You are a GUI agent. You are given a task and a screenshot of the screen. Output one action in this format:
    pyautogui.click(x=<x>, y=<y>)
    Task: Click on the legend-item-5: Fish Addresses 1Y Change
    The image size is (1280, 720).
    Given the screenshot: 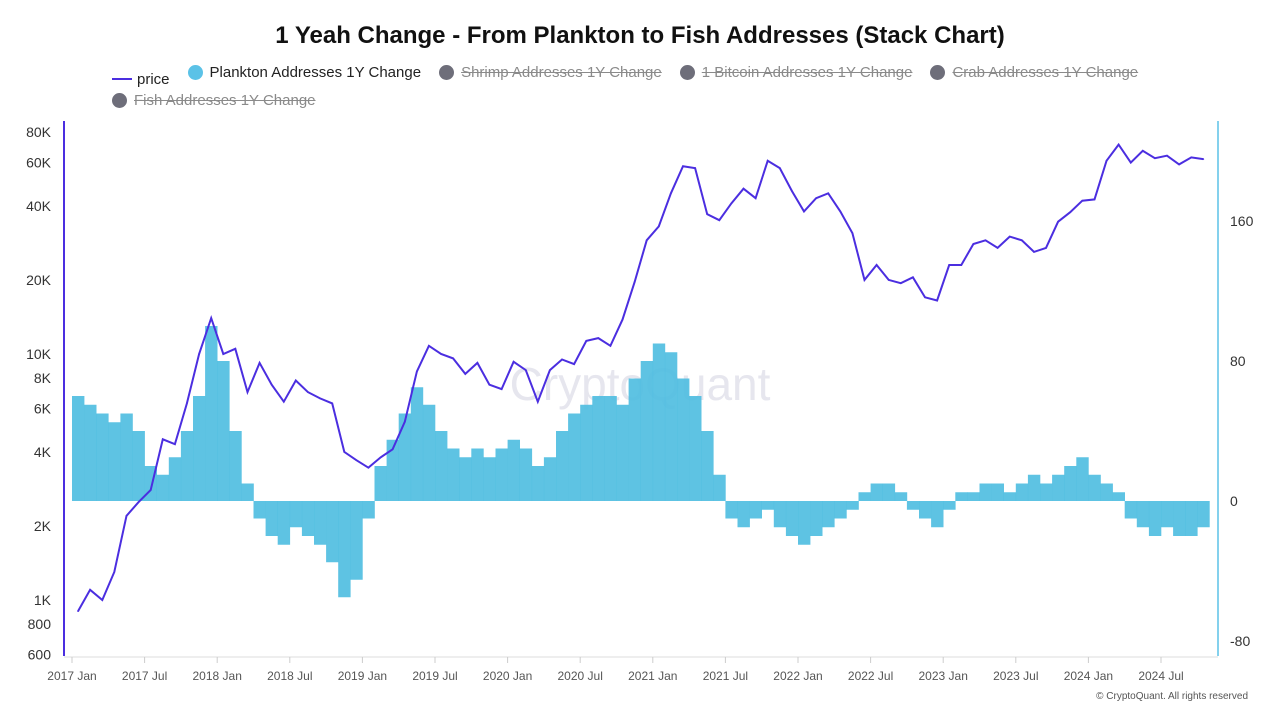 What is the action you would take?
    pyautogui.click(x=214, y=100)
    